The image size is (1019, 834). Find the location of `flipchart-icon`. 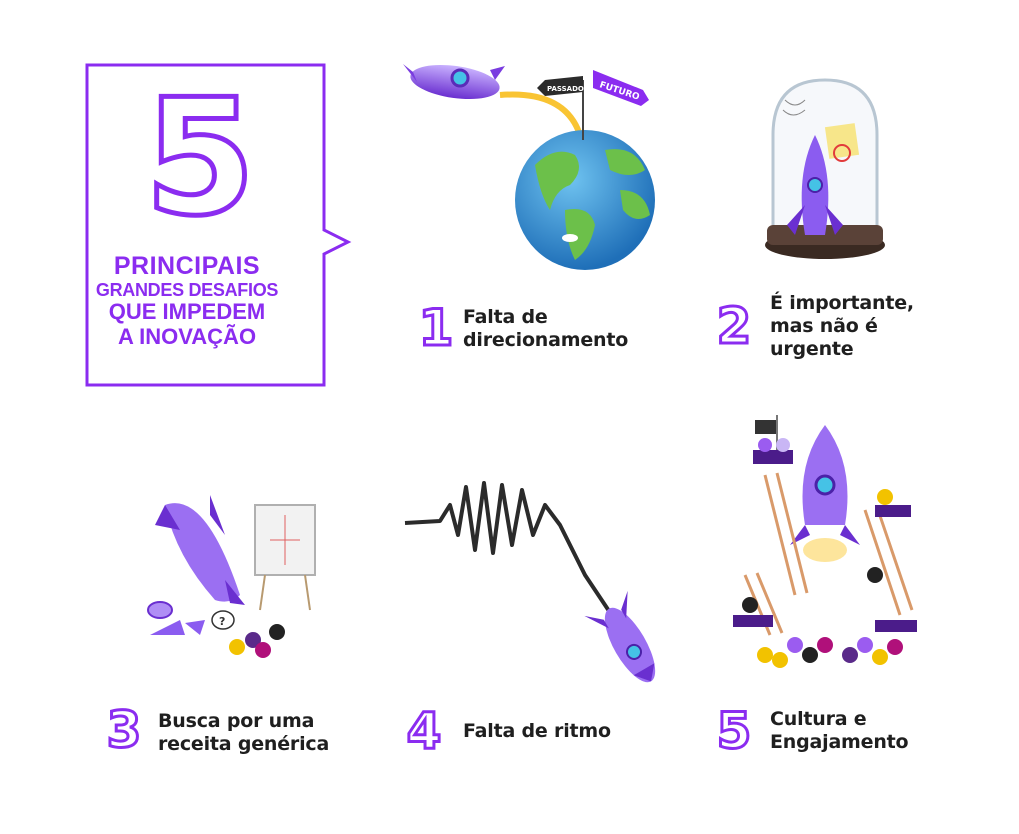

flipchart-icon is located at coordinates (285, 557).